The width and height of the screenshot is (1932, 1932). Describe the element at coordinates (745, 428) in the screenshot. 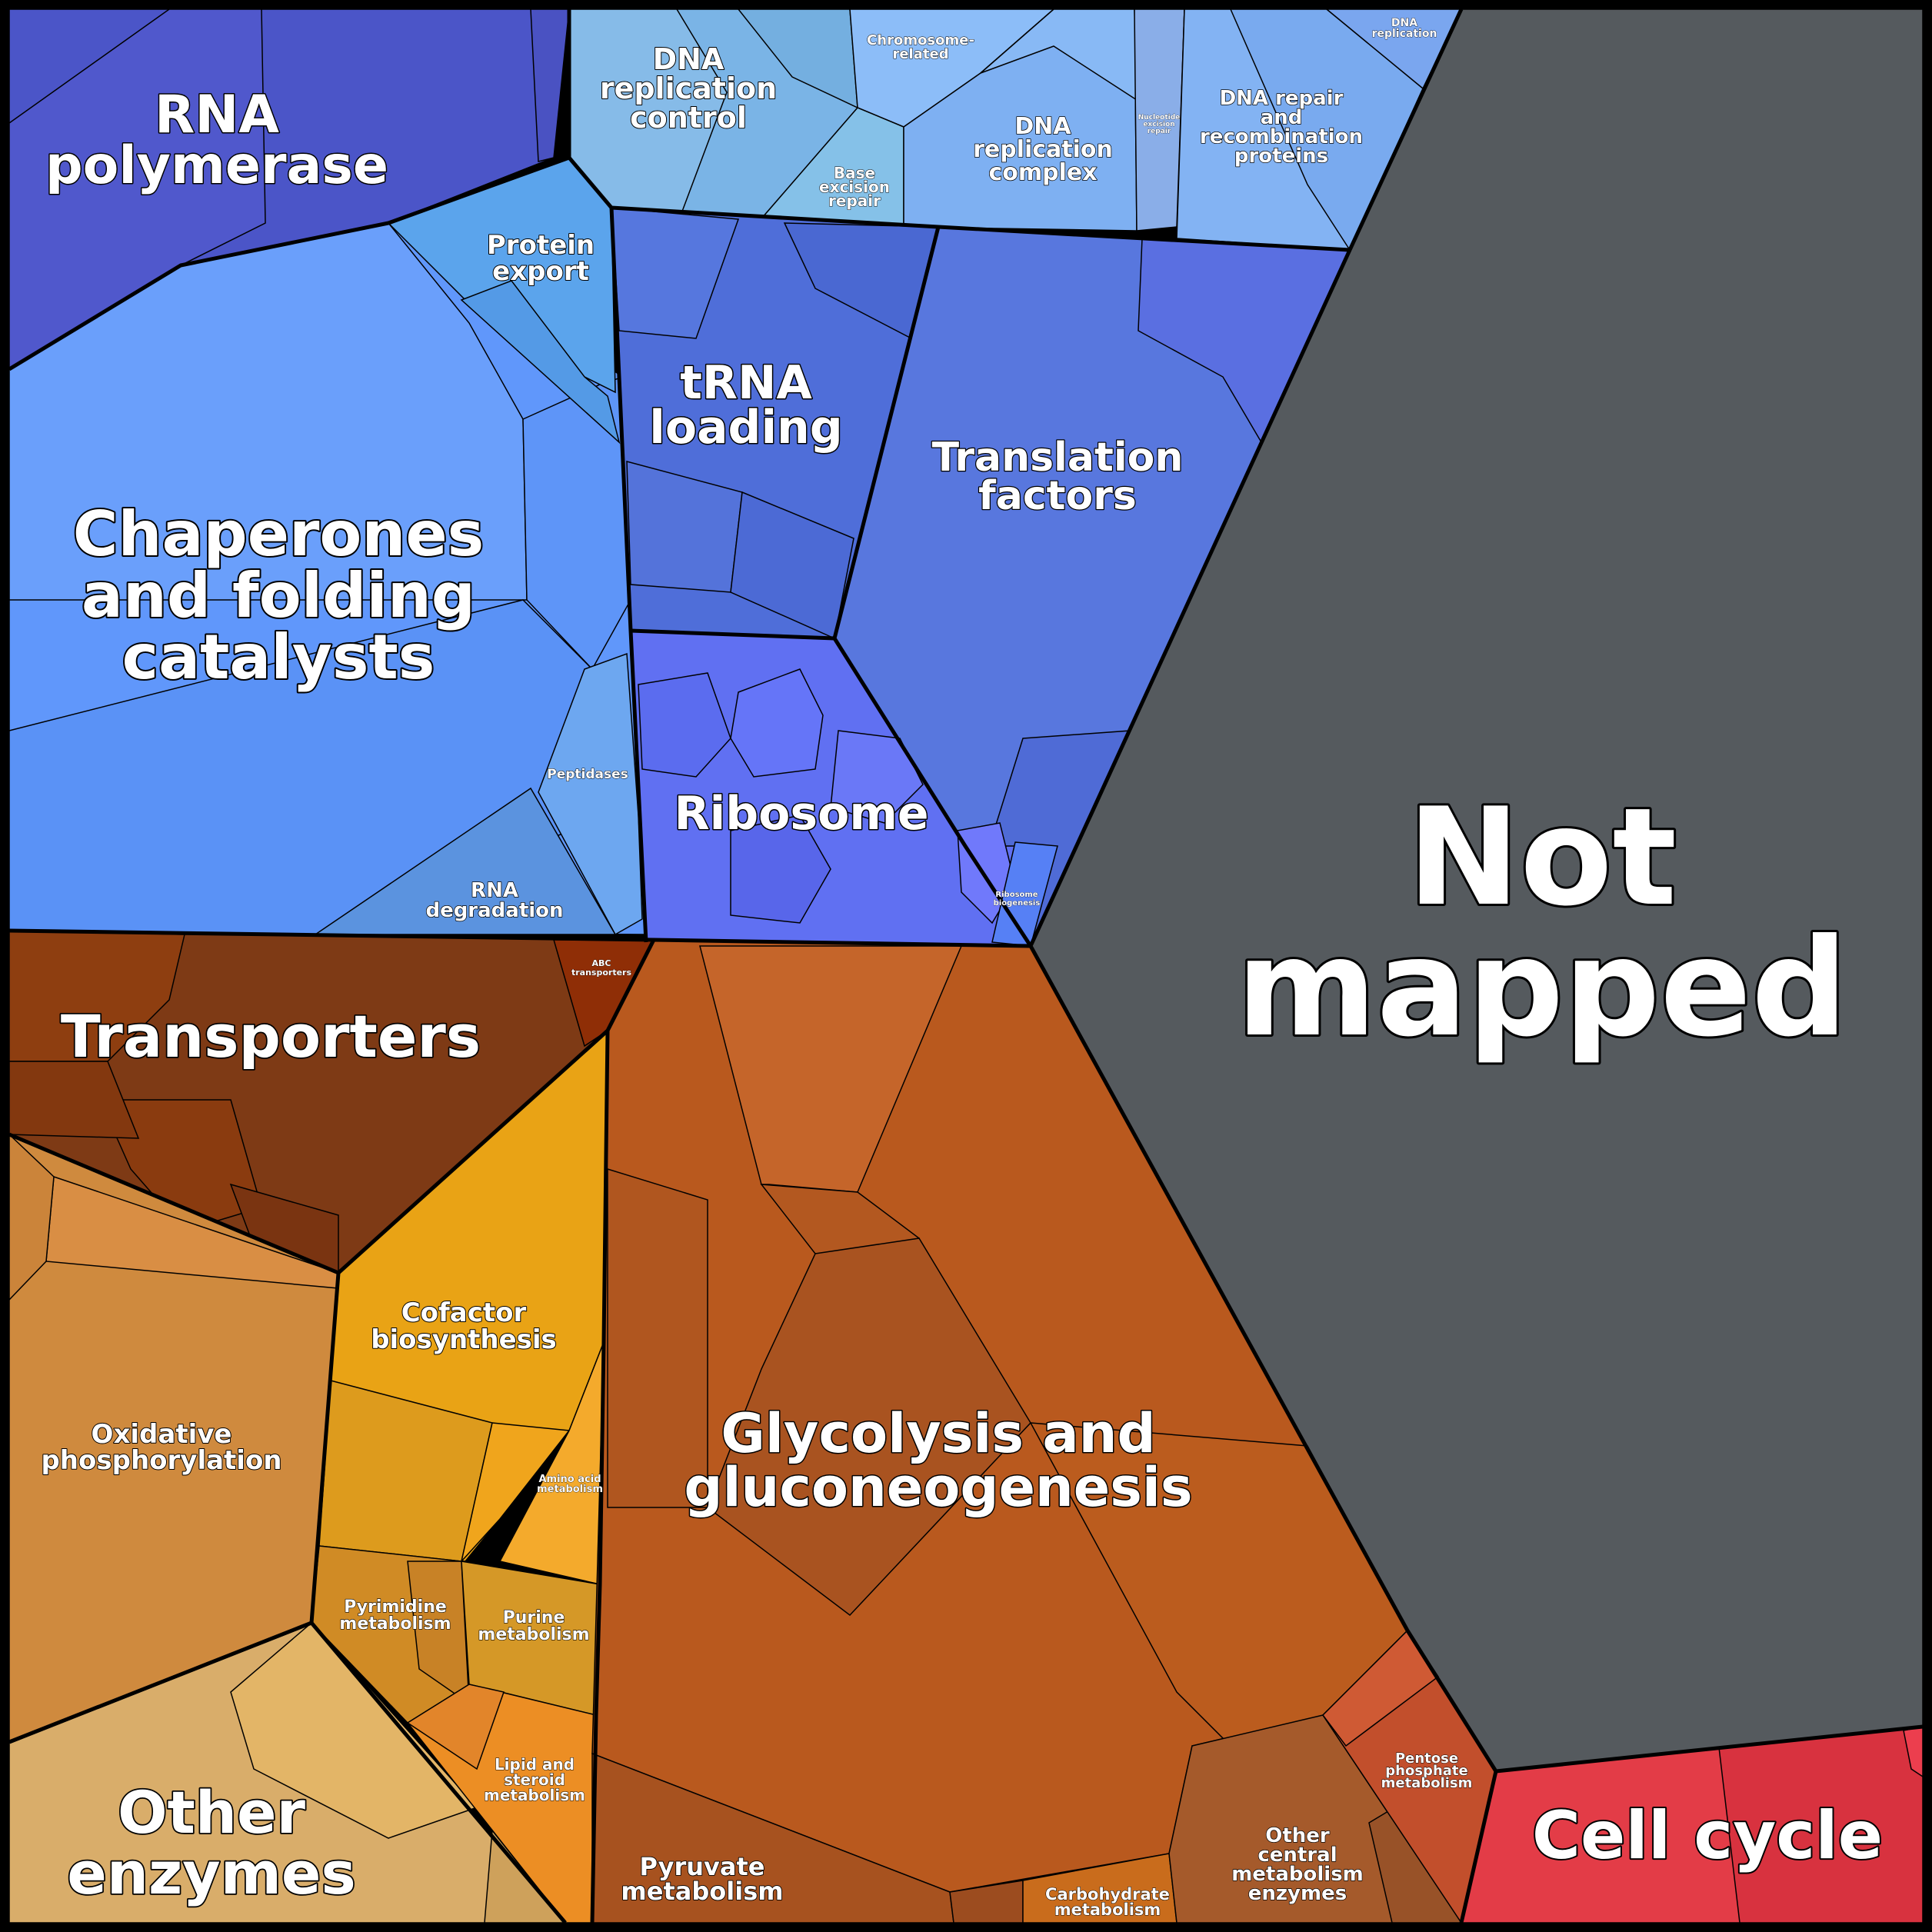

I see `label-trna-loading-l2: loading` at that location.